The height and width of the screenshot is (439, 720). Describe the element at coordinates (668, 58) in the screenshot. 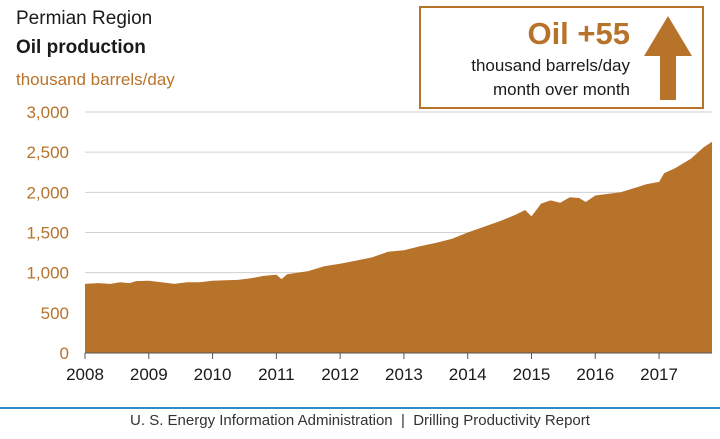

I see `up-arrow-icon` at that location.